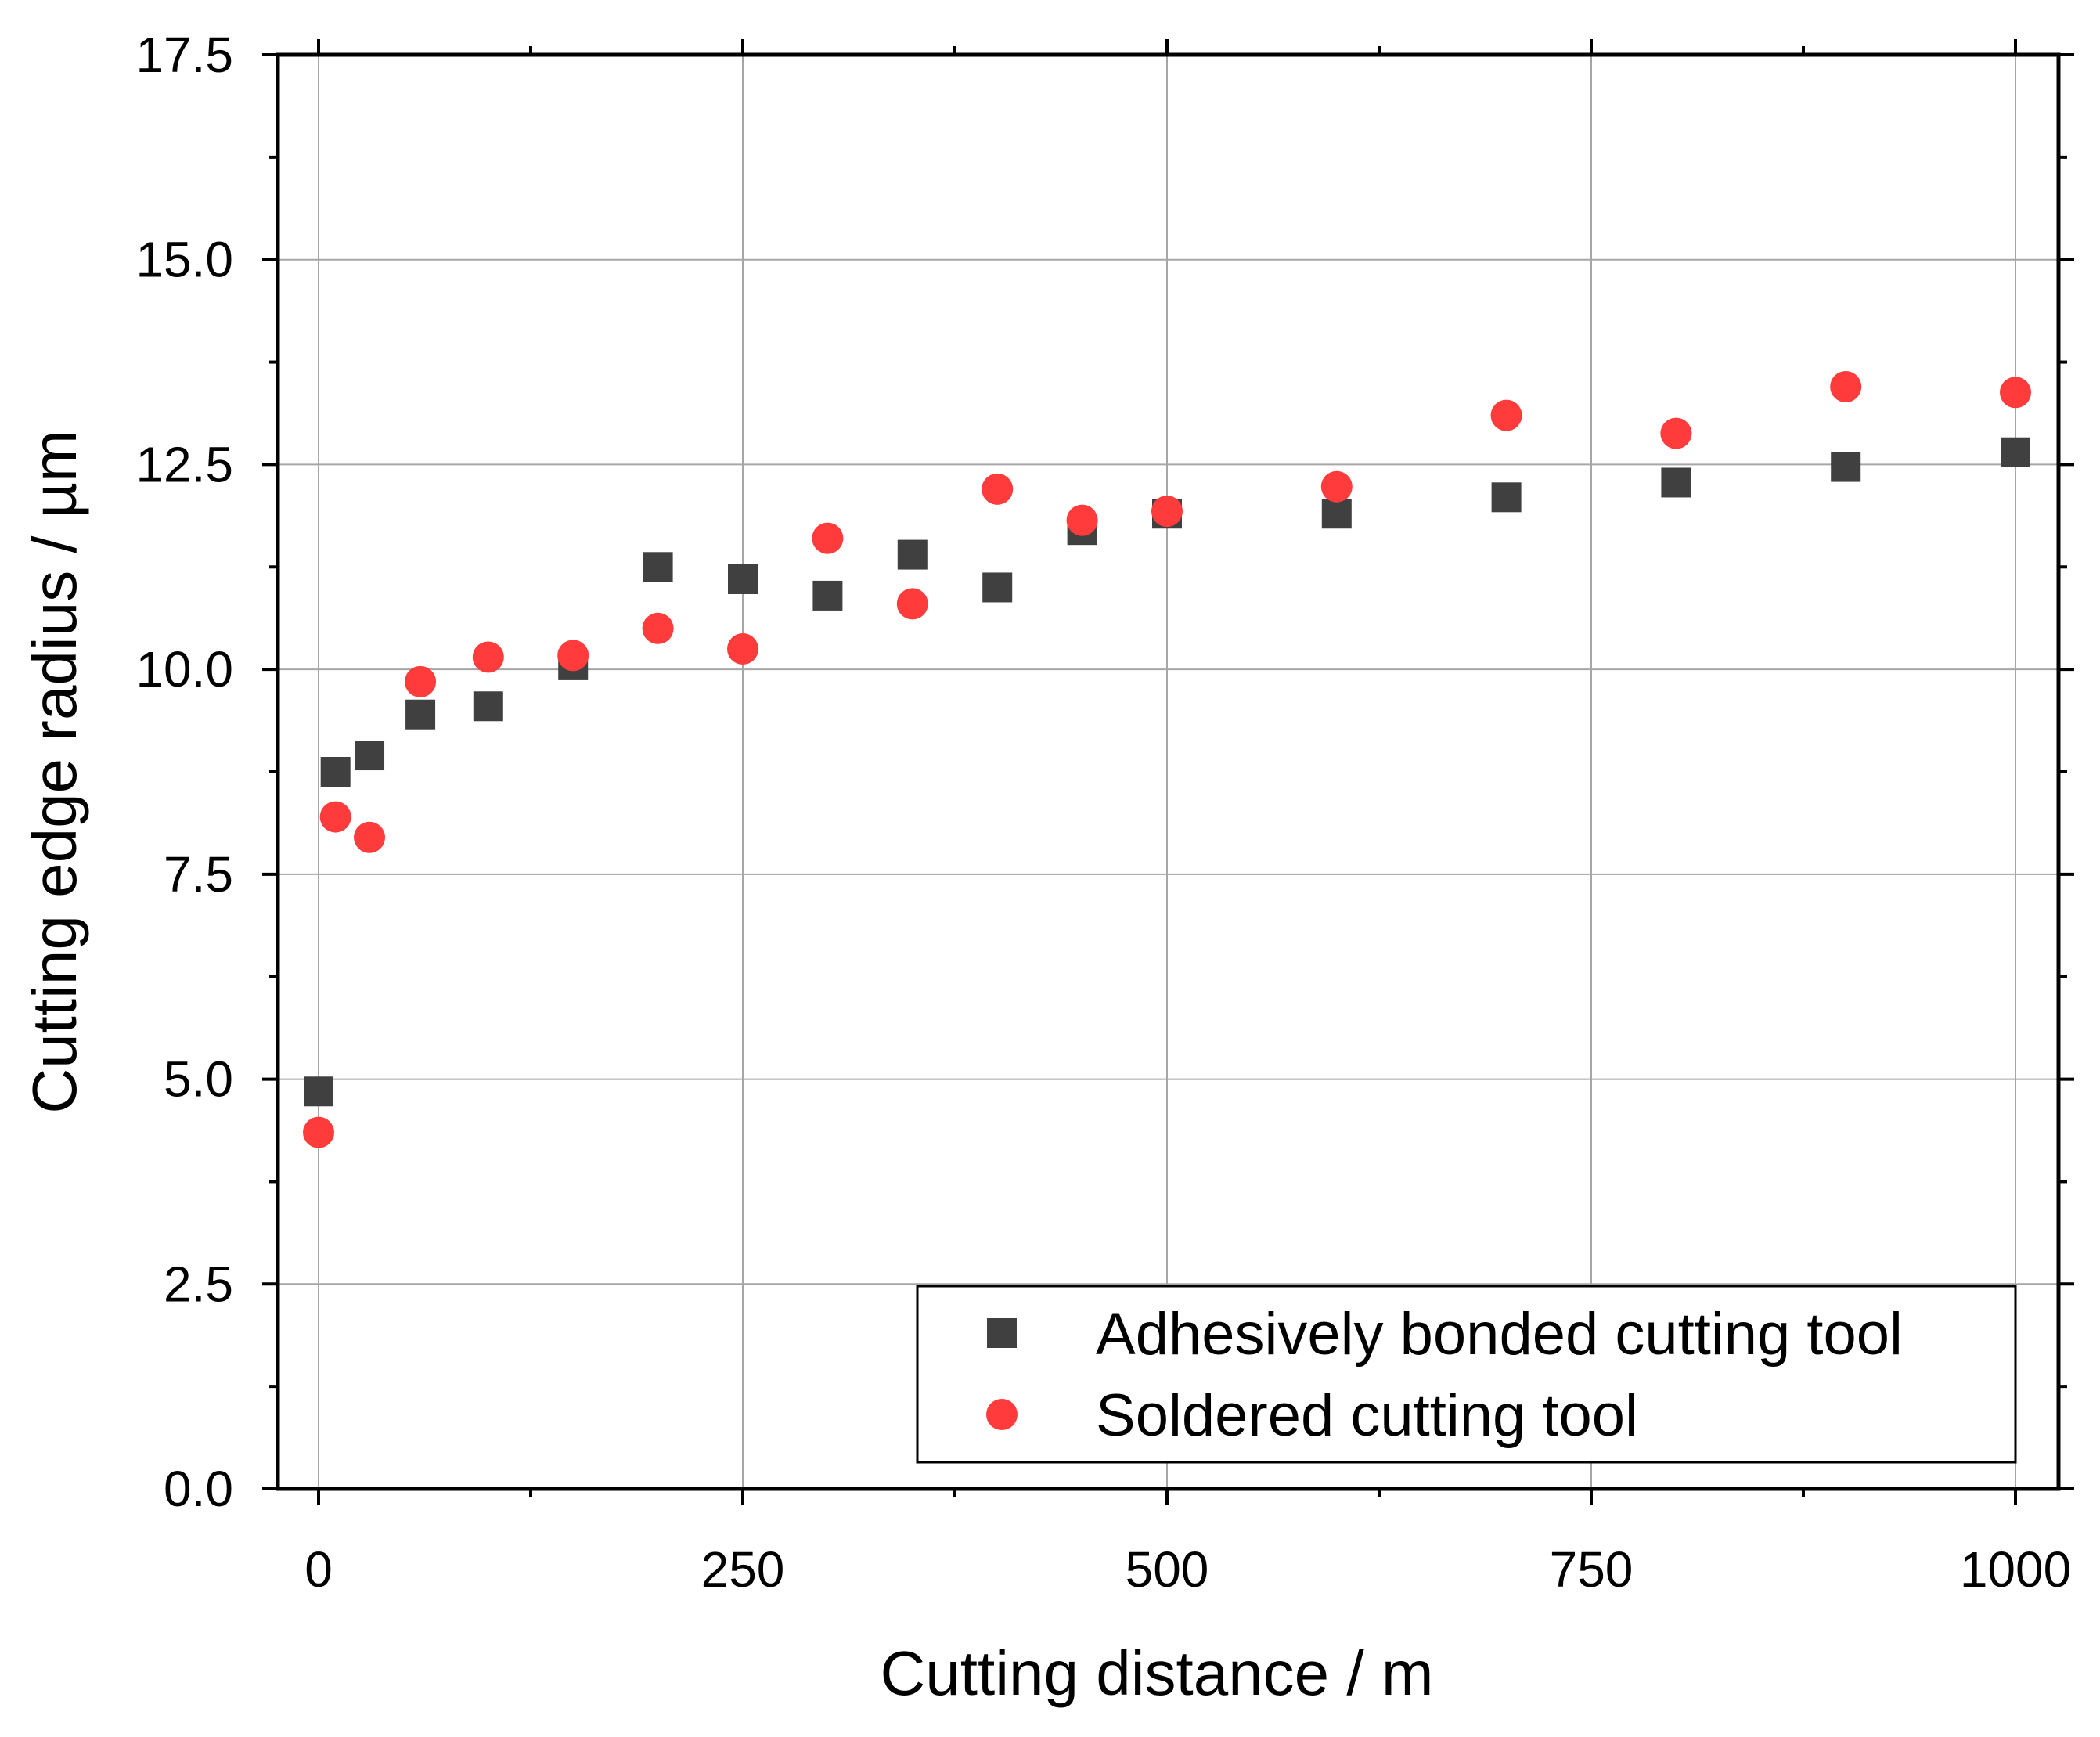  I want to click on legend-label: Adhesively bonded cutting tool, so click(1499, 1334).